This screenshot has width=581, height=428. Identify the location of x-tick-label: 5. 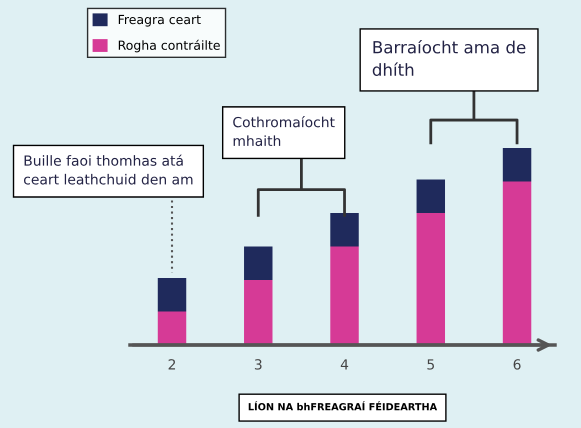
(430, 364).